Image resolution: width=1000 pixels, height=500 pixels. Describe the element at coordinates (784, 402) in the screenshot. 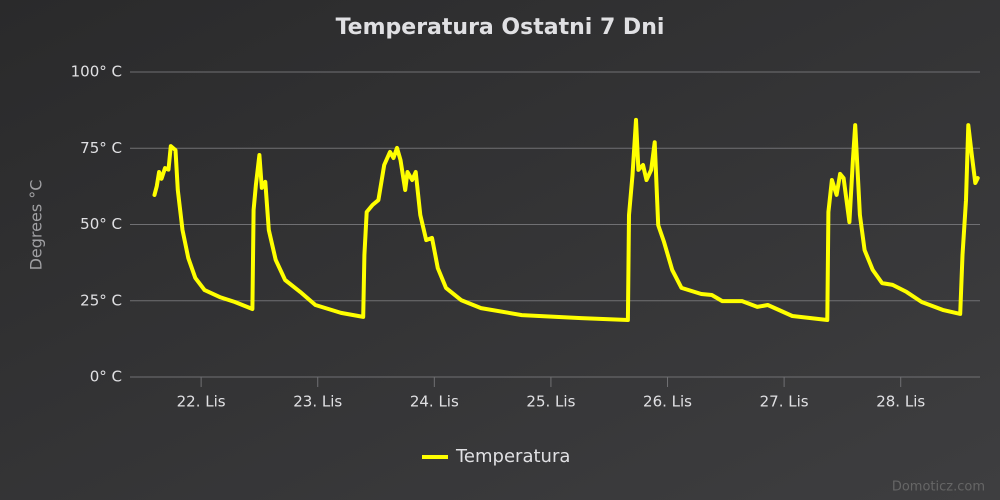

I see `x-tick-label: 27. Lis` at that location.